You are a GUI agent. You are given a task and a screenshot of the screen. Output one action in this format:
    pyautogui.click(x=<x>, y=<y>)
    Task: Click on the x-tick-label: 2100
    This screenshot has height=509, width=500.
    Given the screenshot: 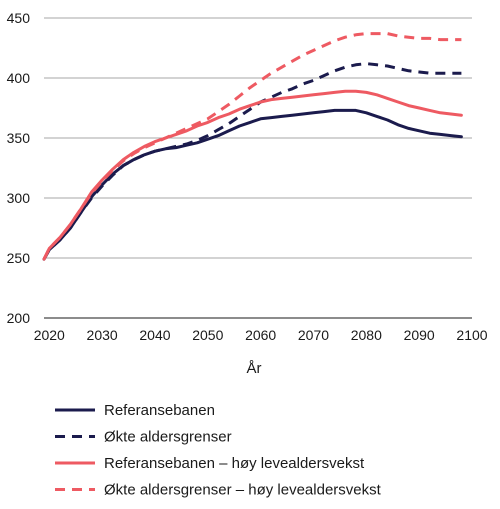 What is the action you would take?
    pyautogui.click(x=471, y=335)
    